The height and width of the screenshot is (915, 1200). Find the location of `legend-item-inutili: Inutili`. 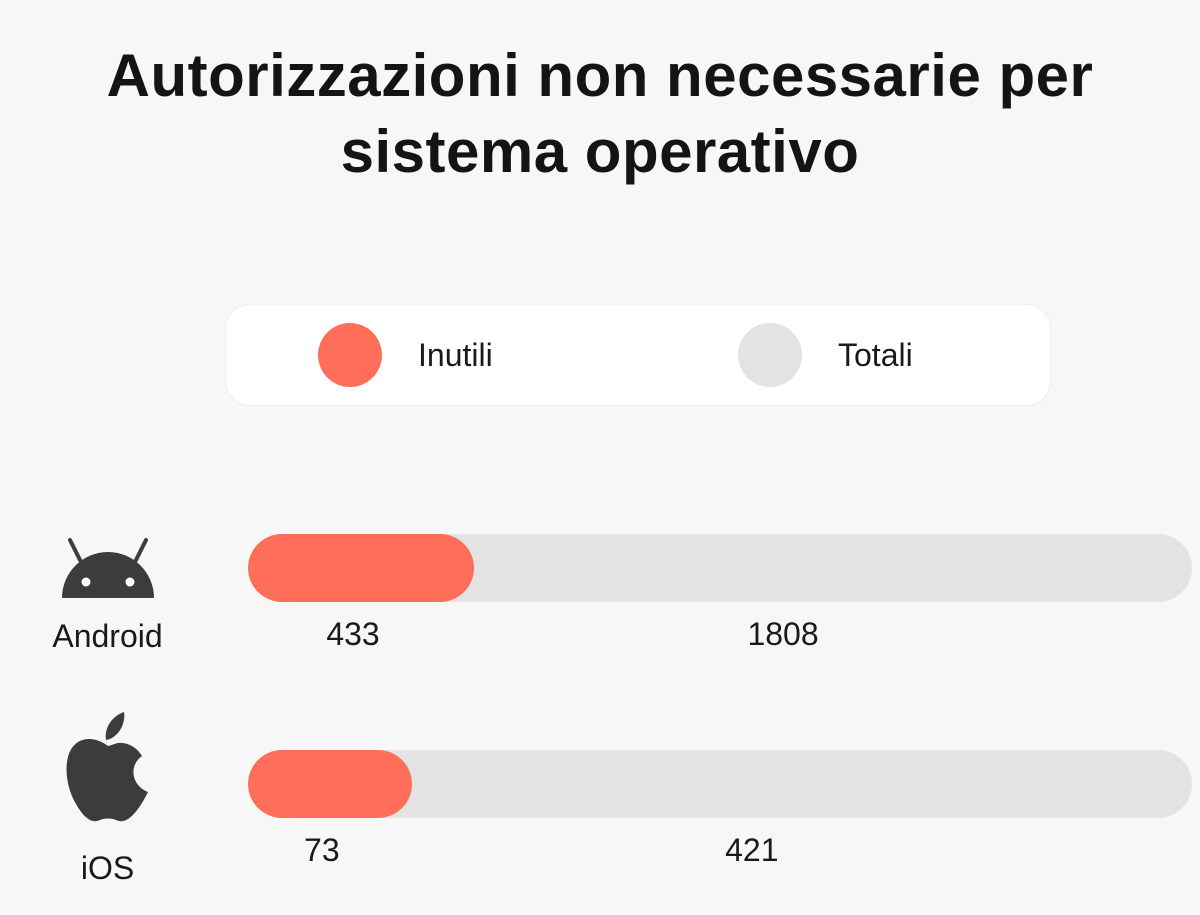

legend-item-inutili: Inutili is located at coordinates (405, 355).